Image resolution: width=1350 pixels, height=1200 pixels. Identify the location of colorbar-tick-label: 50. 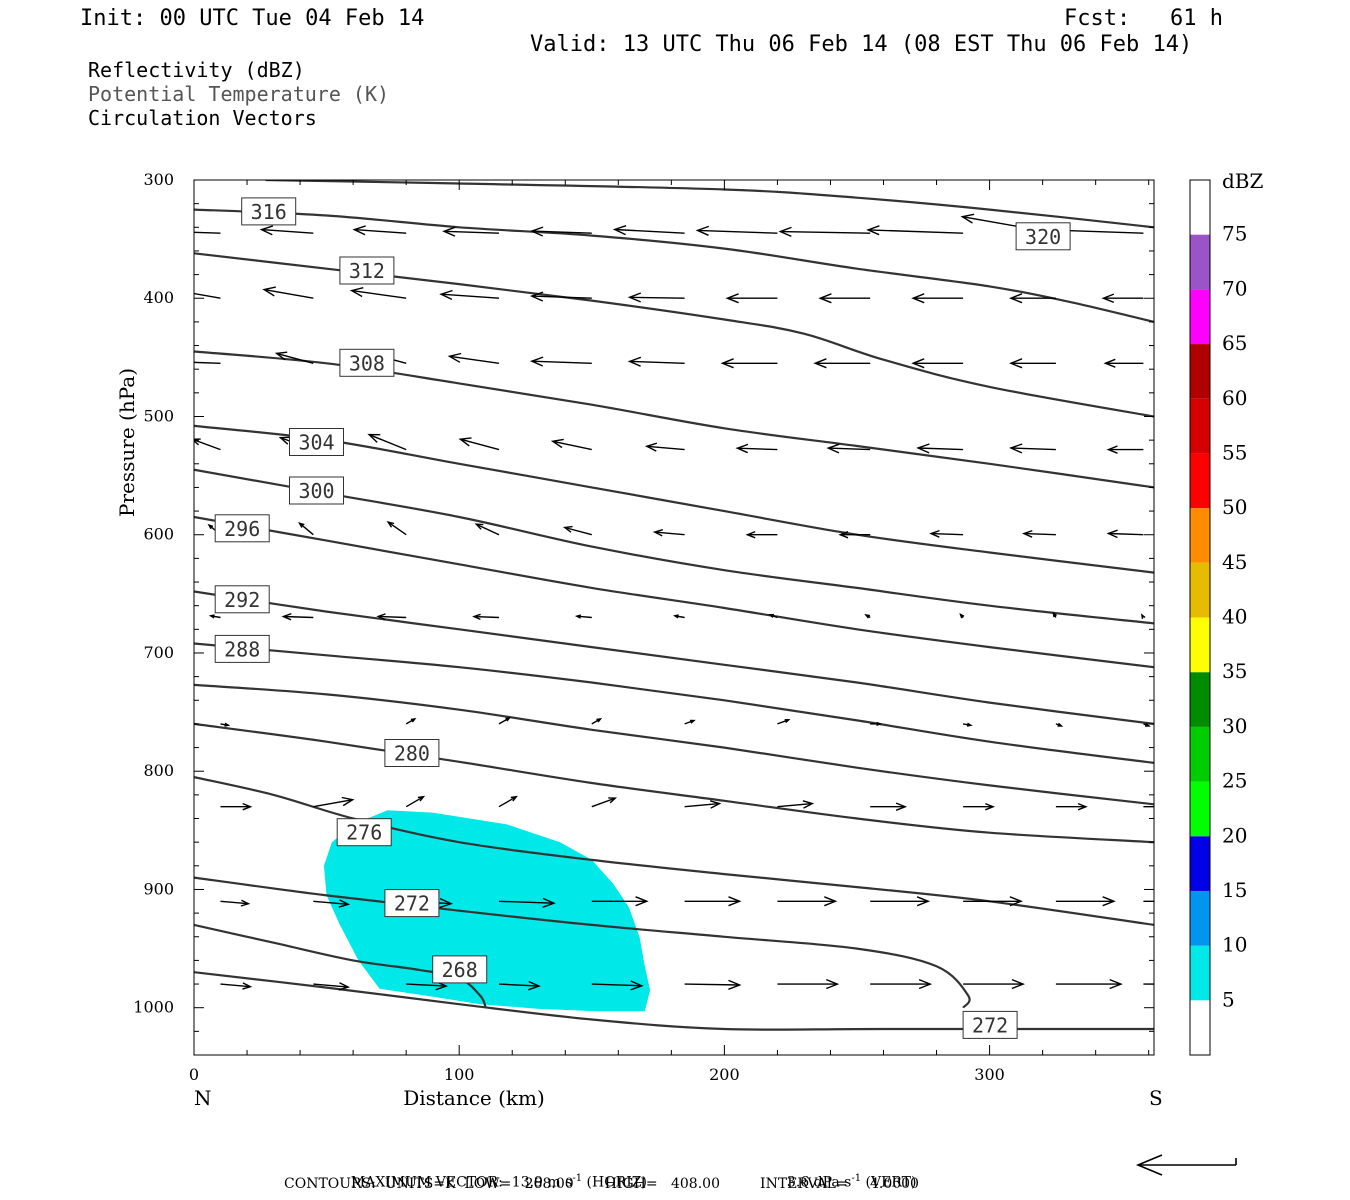
(1234, 507).